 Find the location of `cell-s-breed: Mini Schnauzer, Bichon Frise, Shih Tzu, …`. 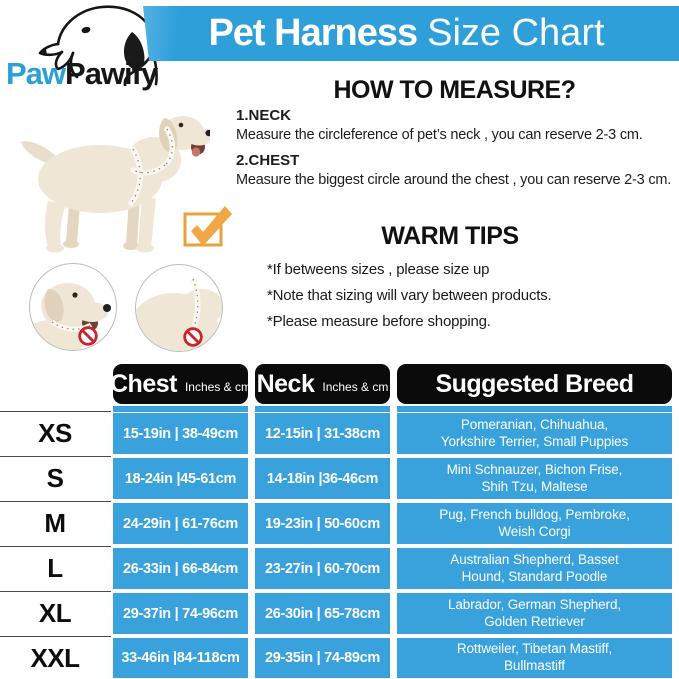

cell-s-breed: Mini Schnauzer, Bichon Frise, Shih Tzu, … is located at coordinates (534, 478).